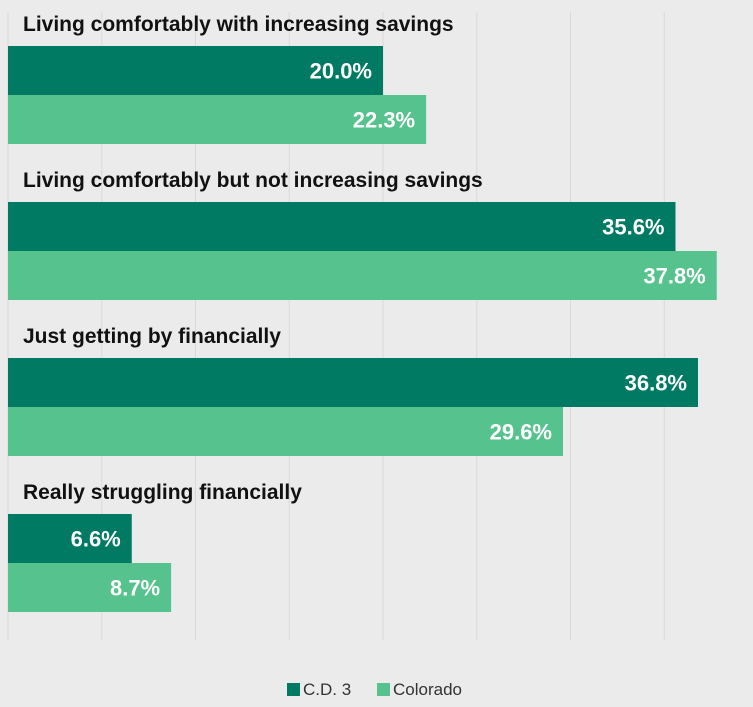 This screenshot has height=707, width=753. I want to click on category-label: Really struggling financially, so click(162, 492).